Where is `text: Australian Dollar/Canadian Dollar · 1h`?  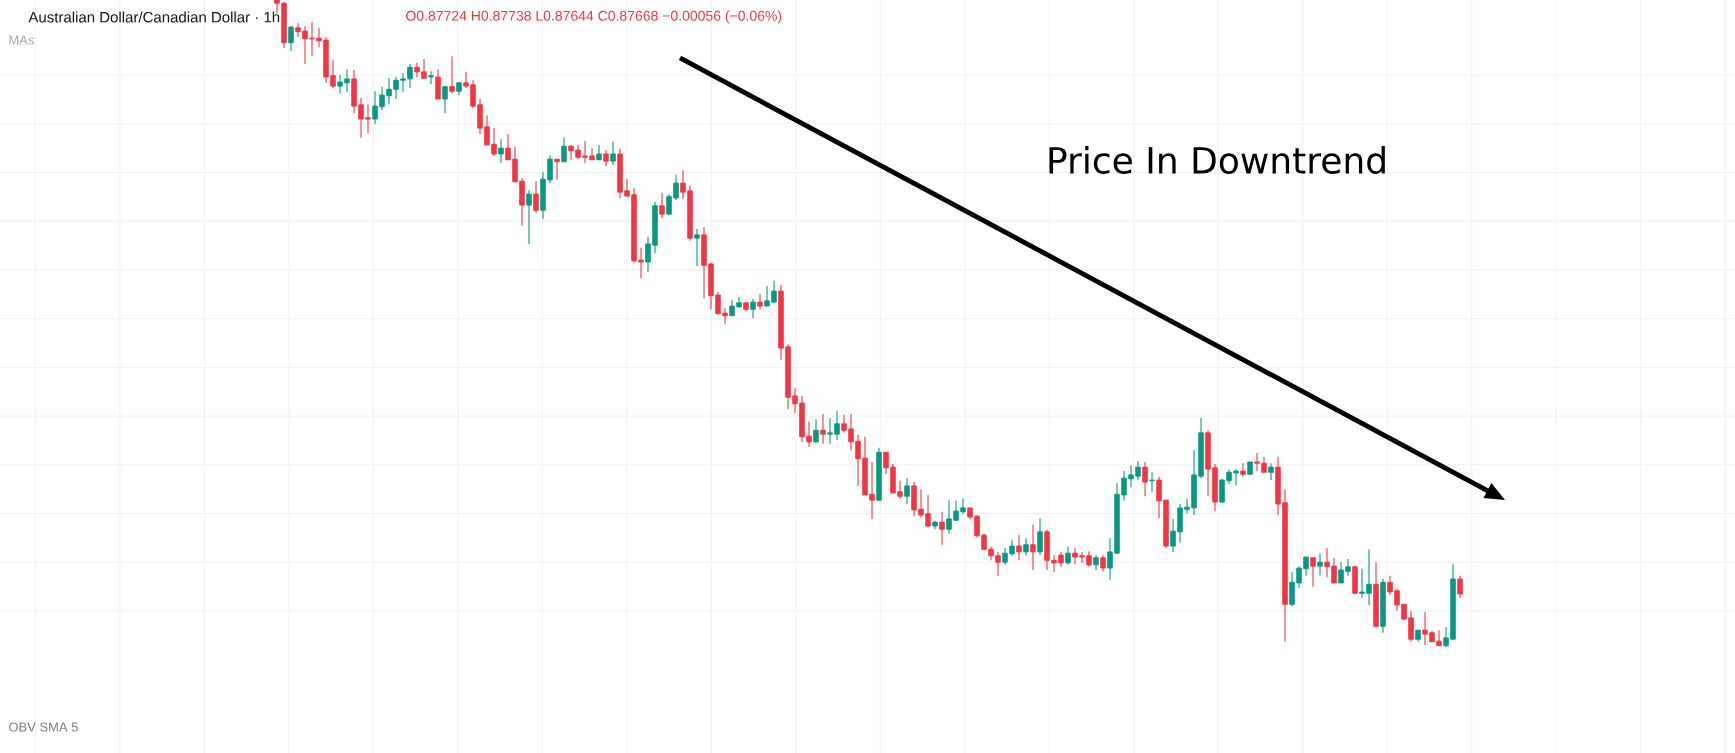 text: Australian Dollar/Canadian Dollar · 1h is located at coordinates (154, 17).